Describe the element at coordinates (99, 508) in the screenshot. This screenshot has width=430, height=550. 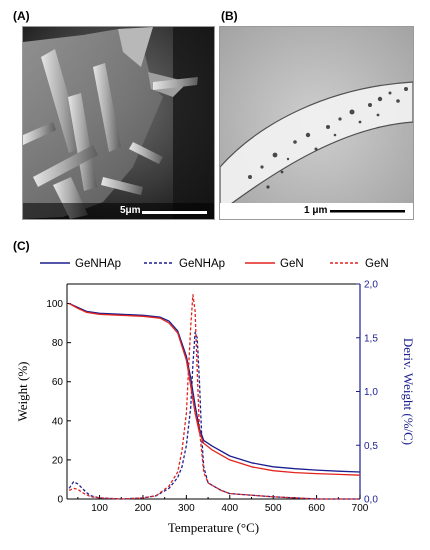
I see `x-tick-label: 100` at that location.